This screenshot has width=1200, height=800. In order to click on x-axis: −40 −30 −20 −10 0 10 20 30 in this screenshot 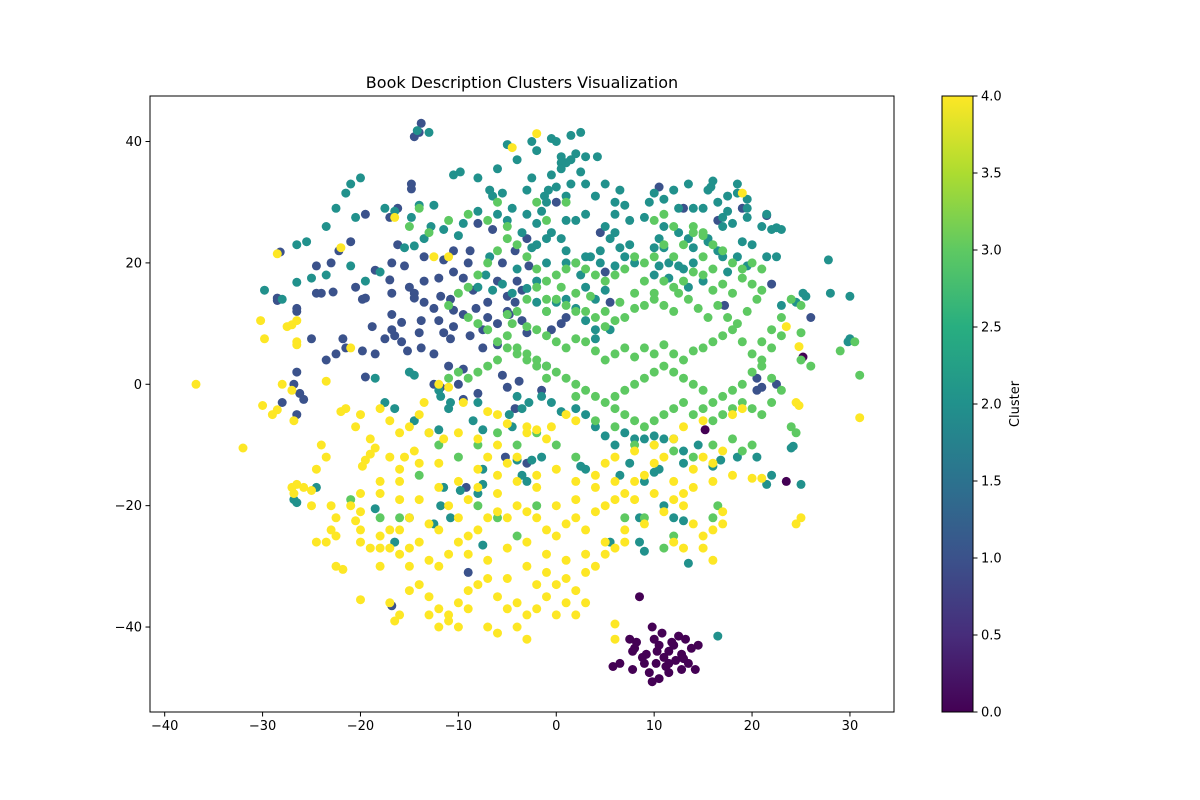, I will do `click(504, 723)`.